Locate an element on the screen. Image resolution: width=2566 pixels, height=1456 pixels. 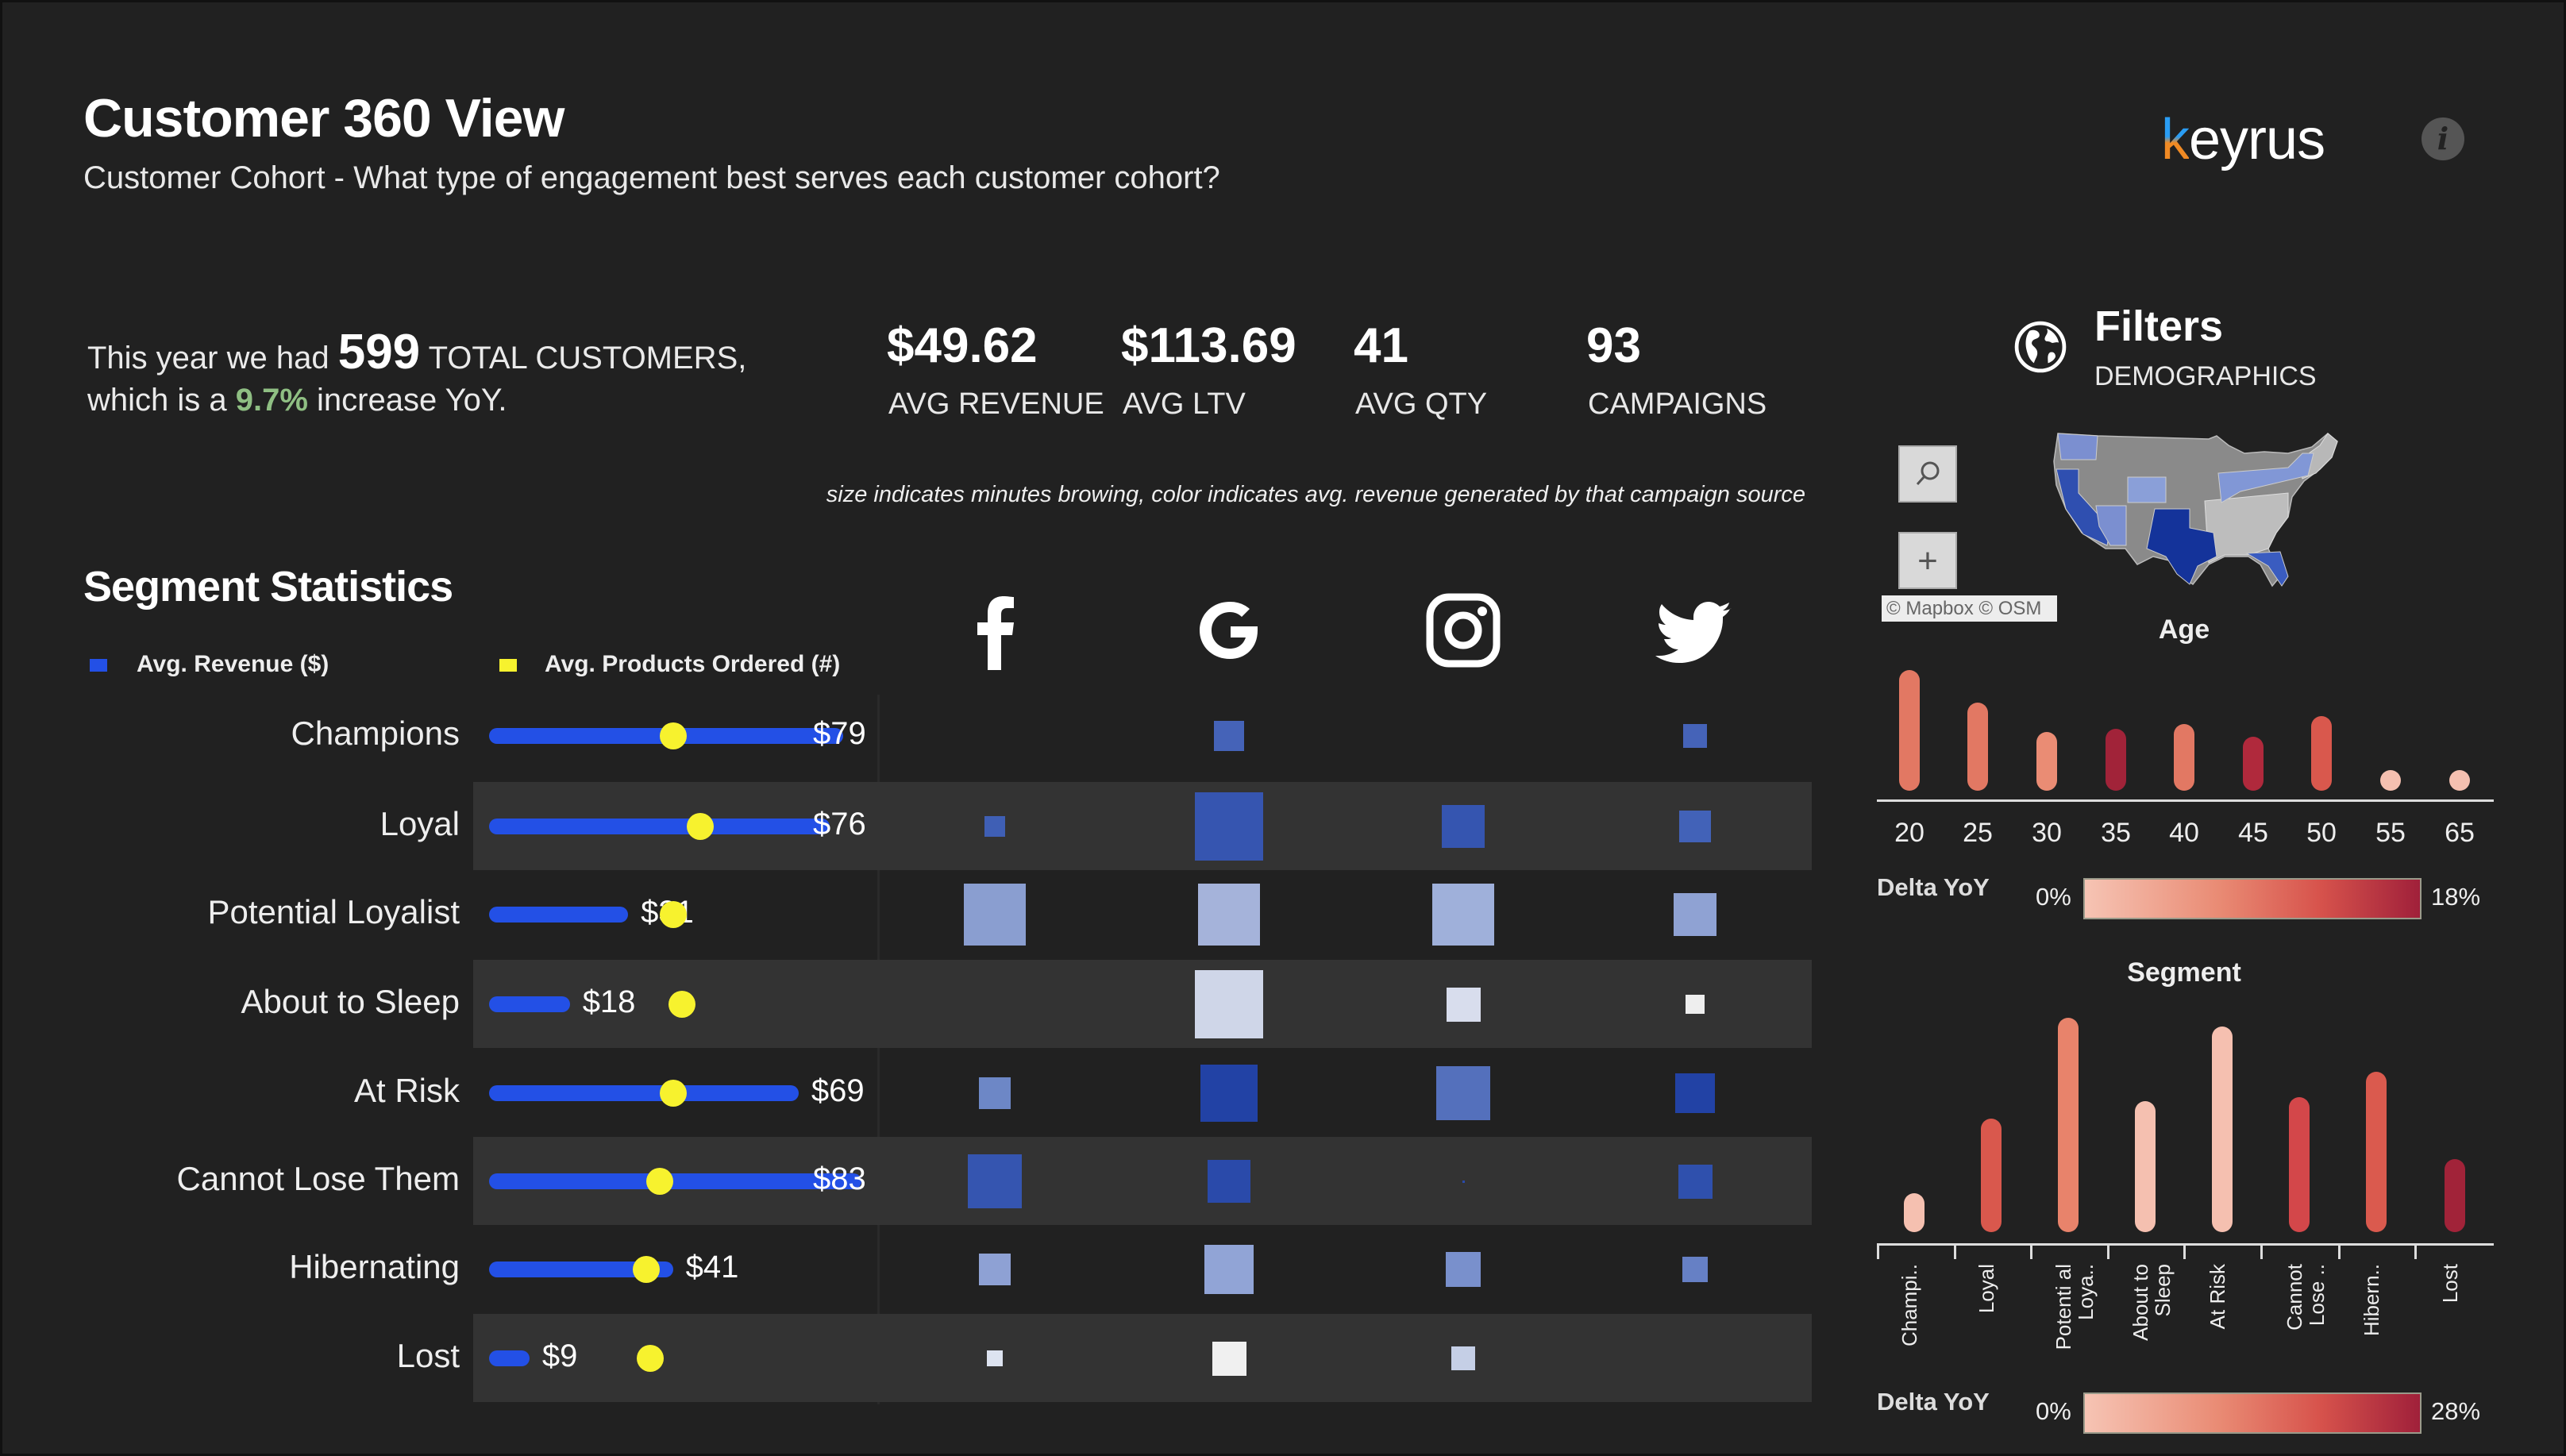
summary-line2-suffix: increase YoY. is located at coordinates (412, 400).